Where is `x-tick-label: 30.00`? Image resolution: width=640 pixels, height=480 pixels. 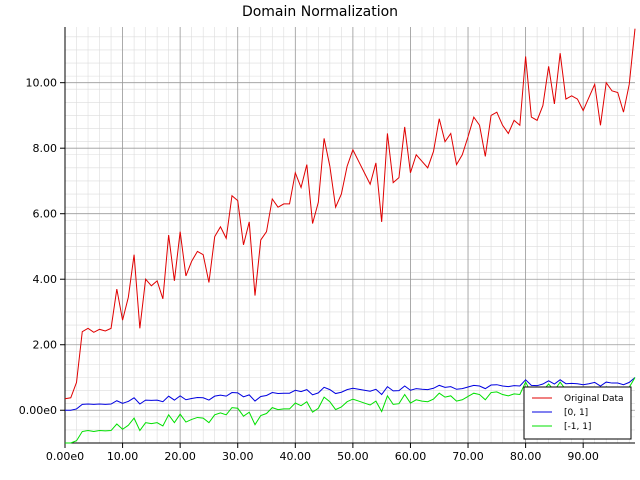
x-tick-label: 30.00 is located at coordinates (238, 456).